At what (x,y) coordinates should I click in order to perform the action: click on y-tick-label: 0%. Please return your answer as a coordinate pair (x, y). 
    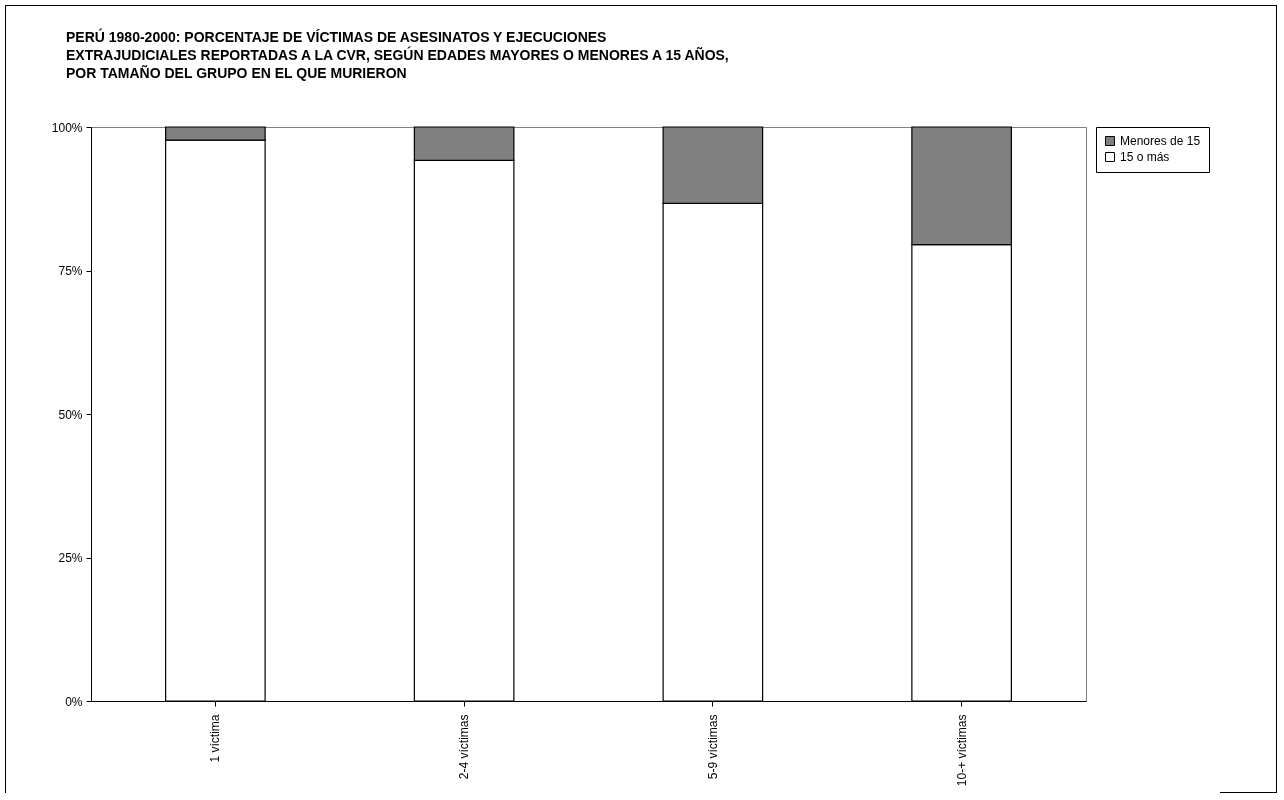
    Looking at the image, I should click on (74, 701).